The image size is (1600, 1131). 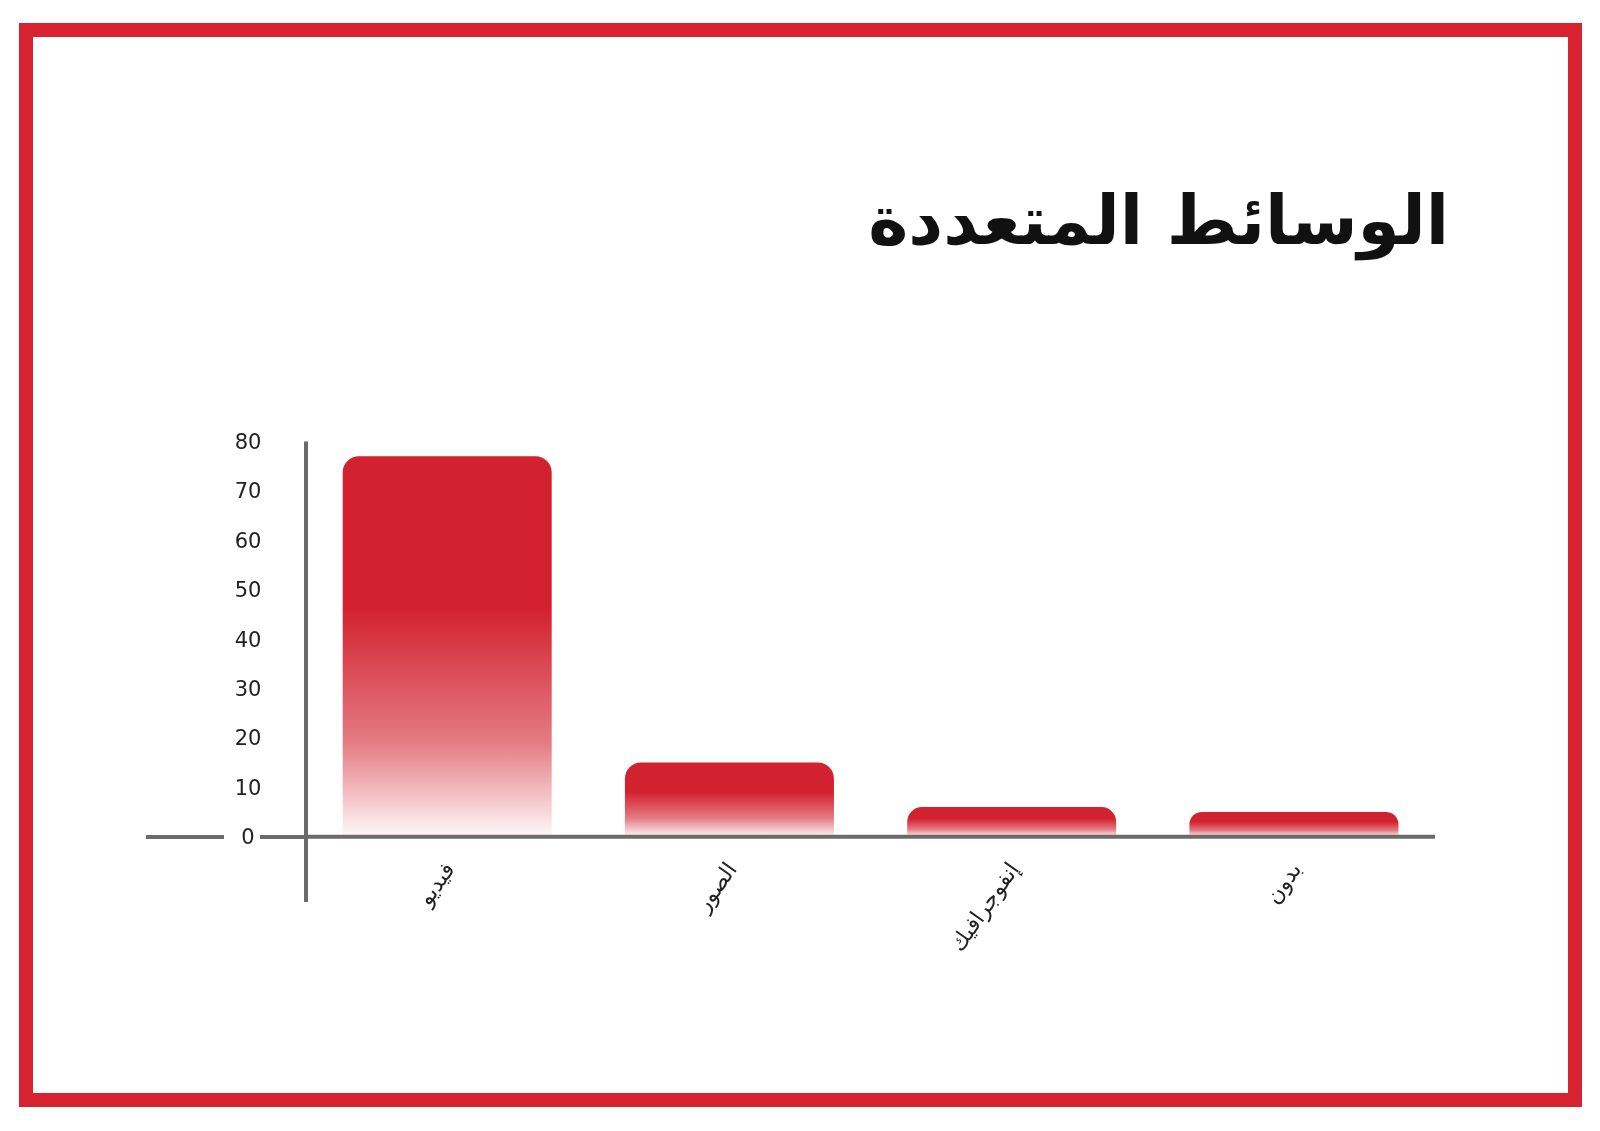 What do you see at coordinates (435, 884) in the screenshot?
I see `x-tick-label: فيديو` at bounding box center [435, 884].